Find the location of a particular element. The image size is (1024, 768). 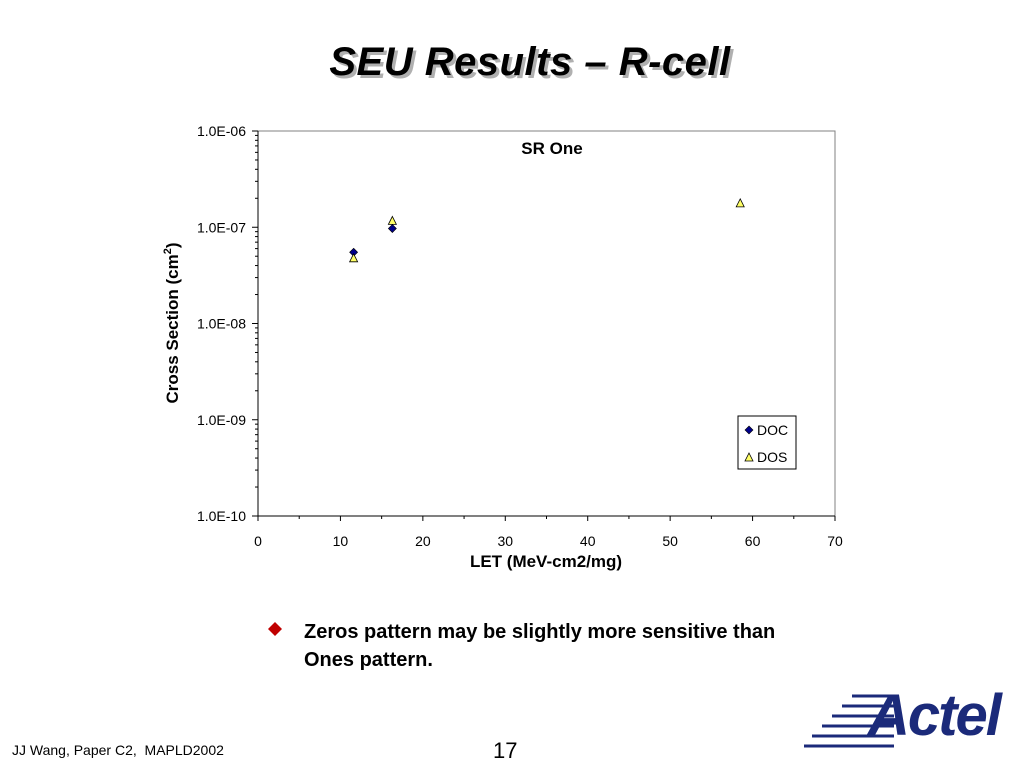

x-tick-label: 30 is located at coordinates (505, 541).